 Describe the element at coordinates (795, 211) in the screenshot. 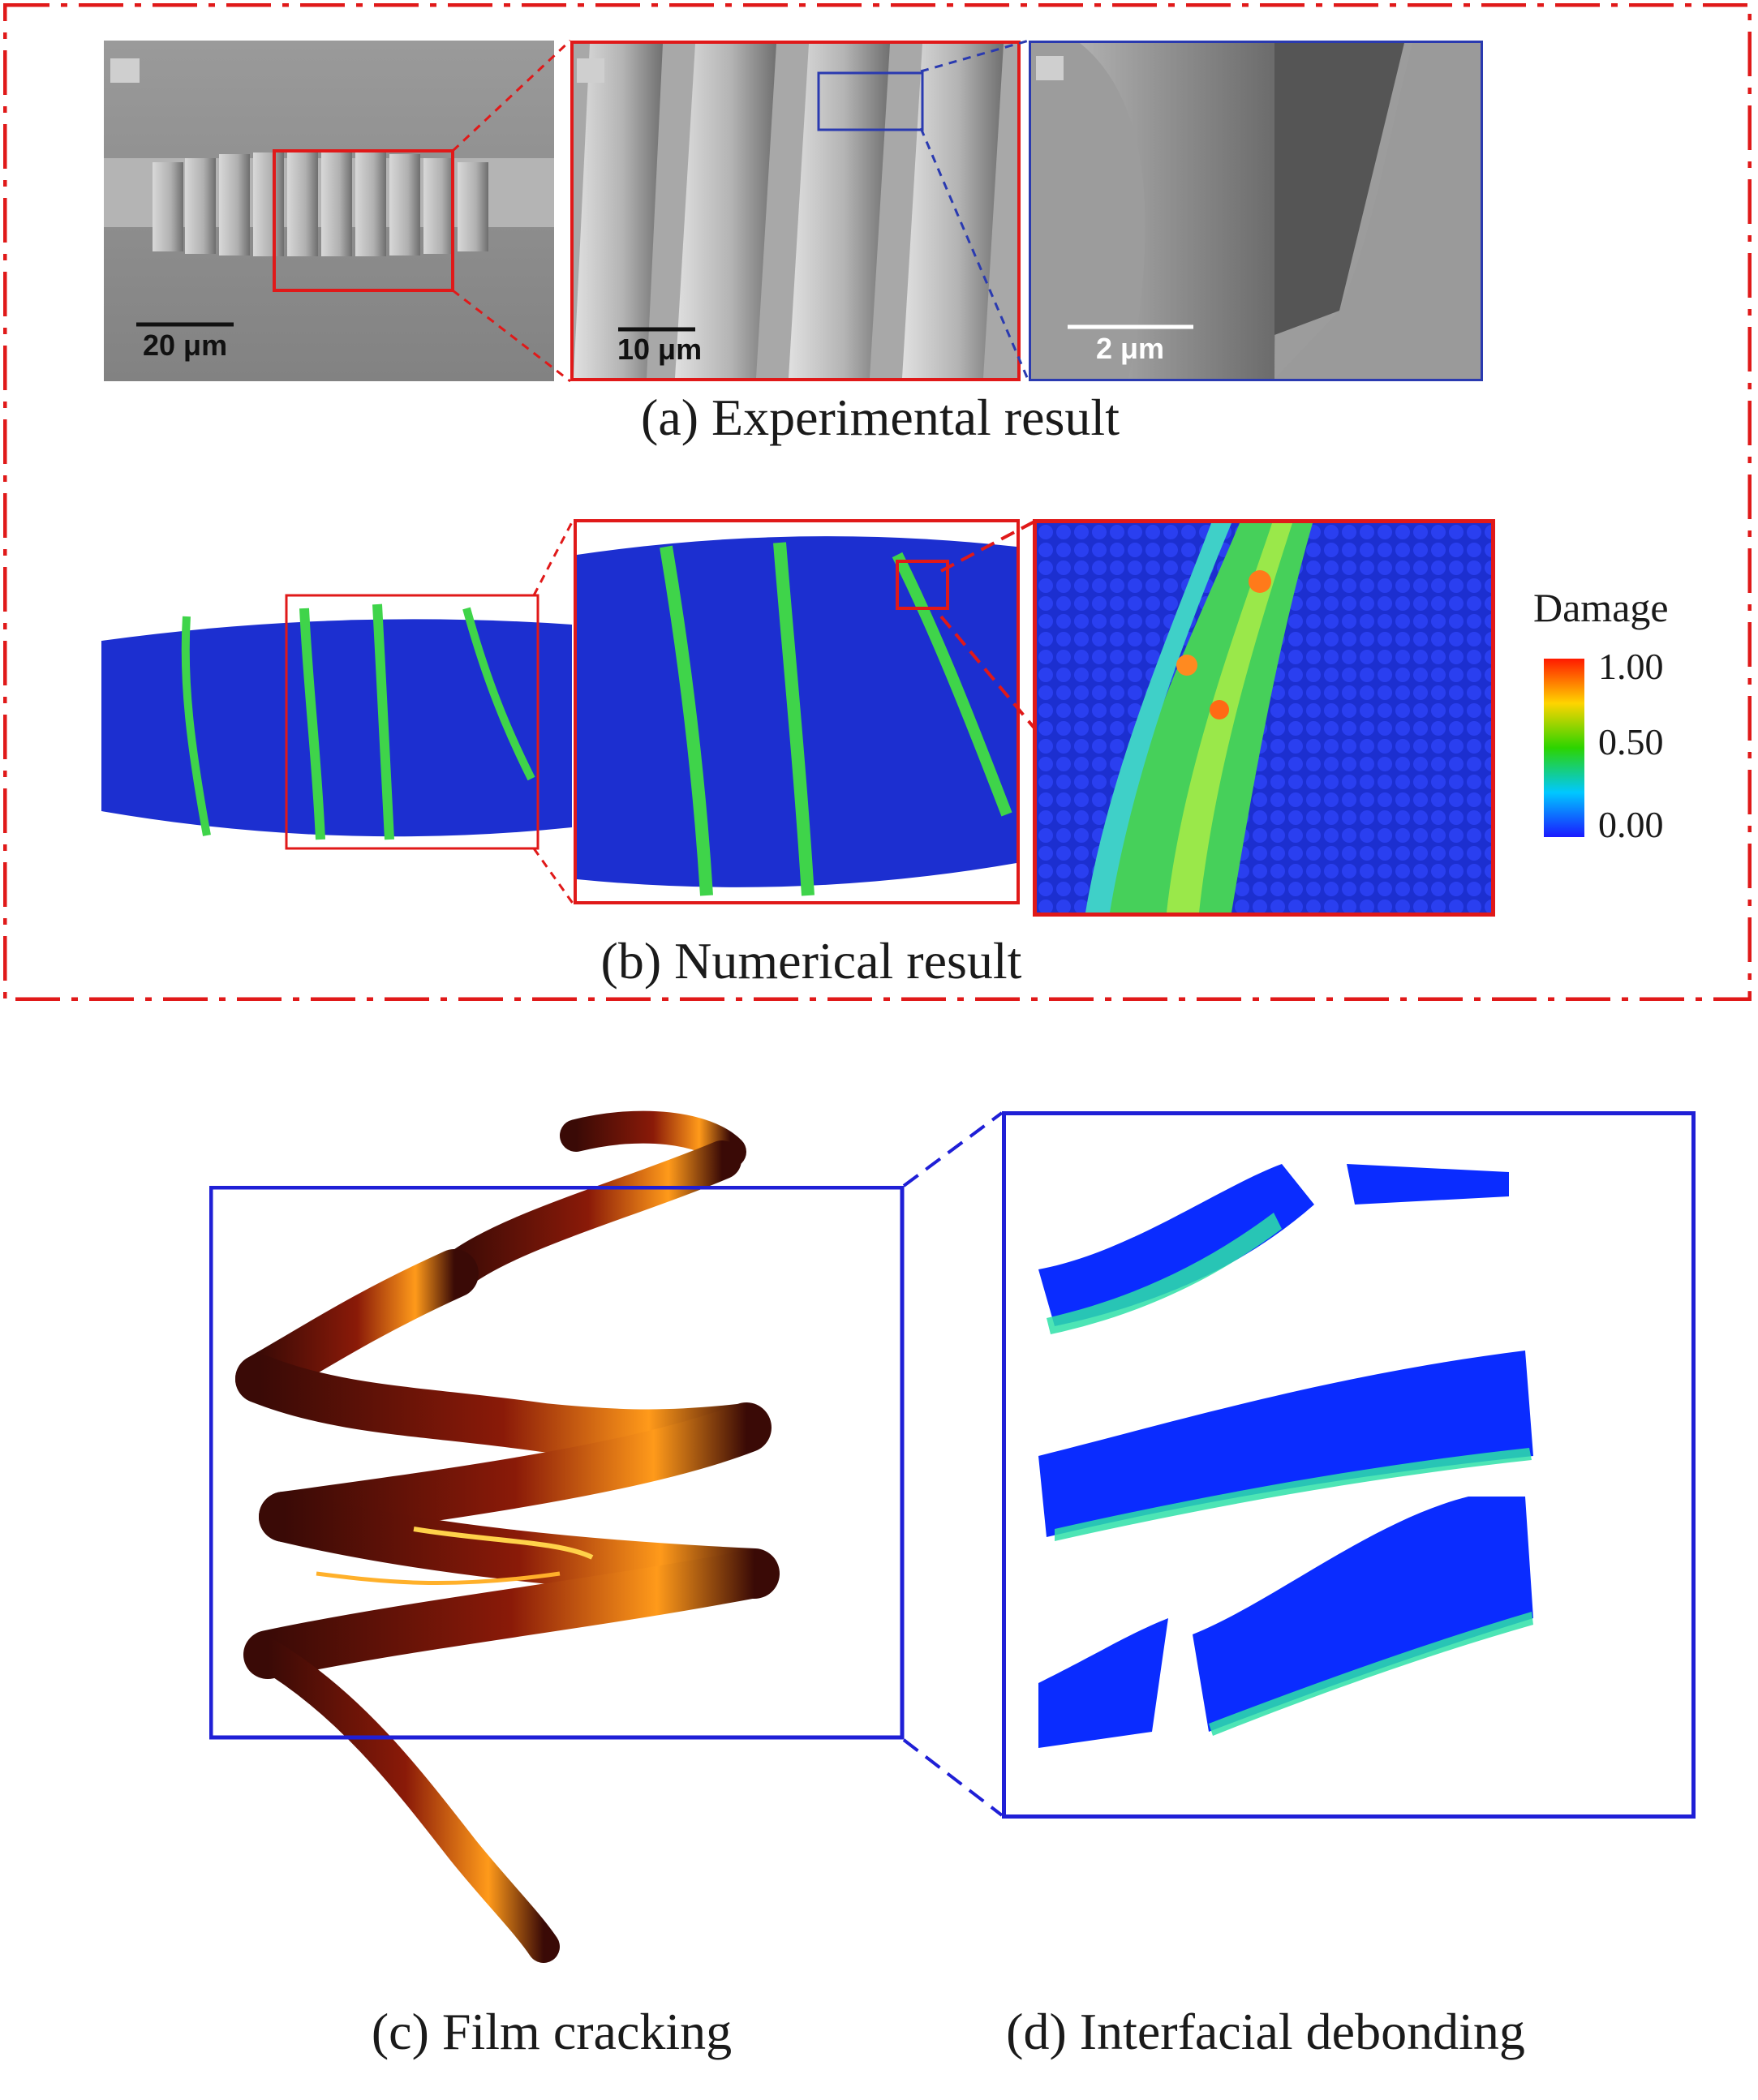

I see `sem-panel-zoom-1: 10 μm` at that location.